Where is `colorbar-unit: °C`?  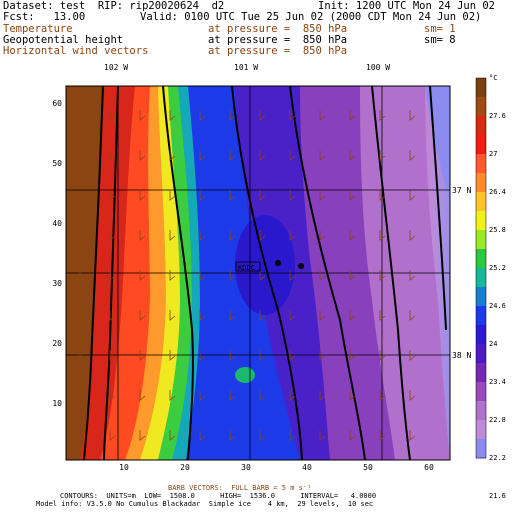
colorbar-unit: °C is located at coordinates (493, 78).